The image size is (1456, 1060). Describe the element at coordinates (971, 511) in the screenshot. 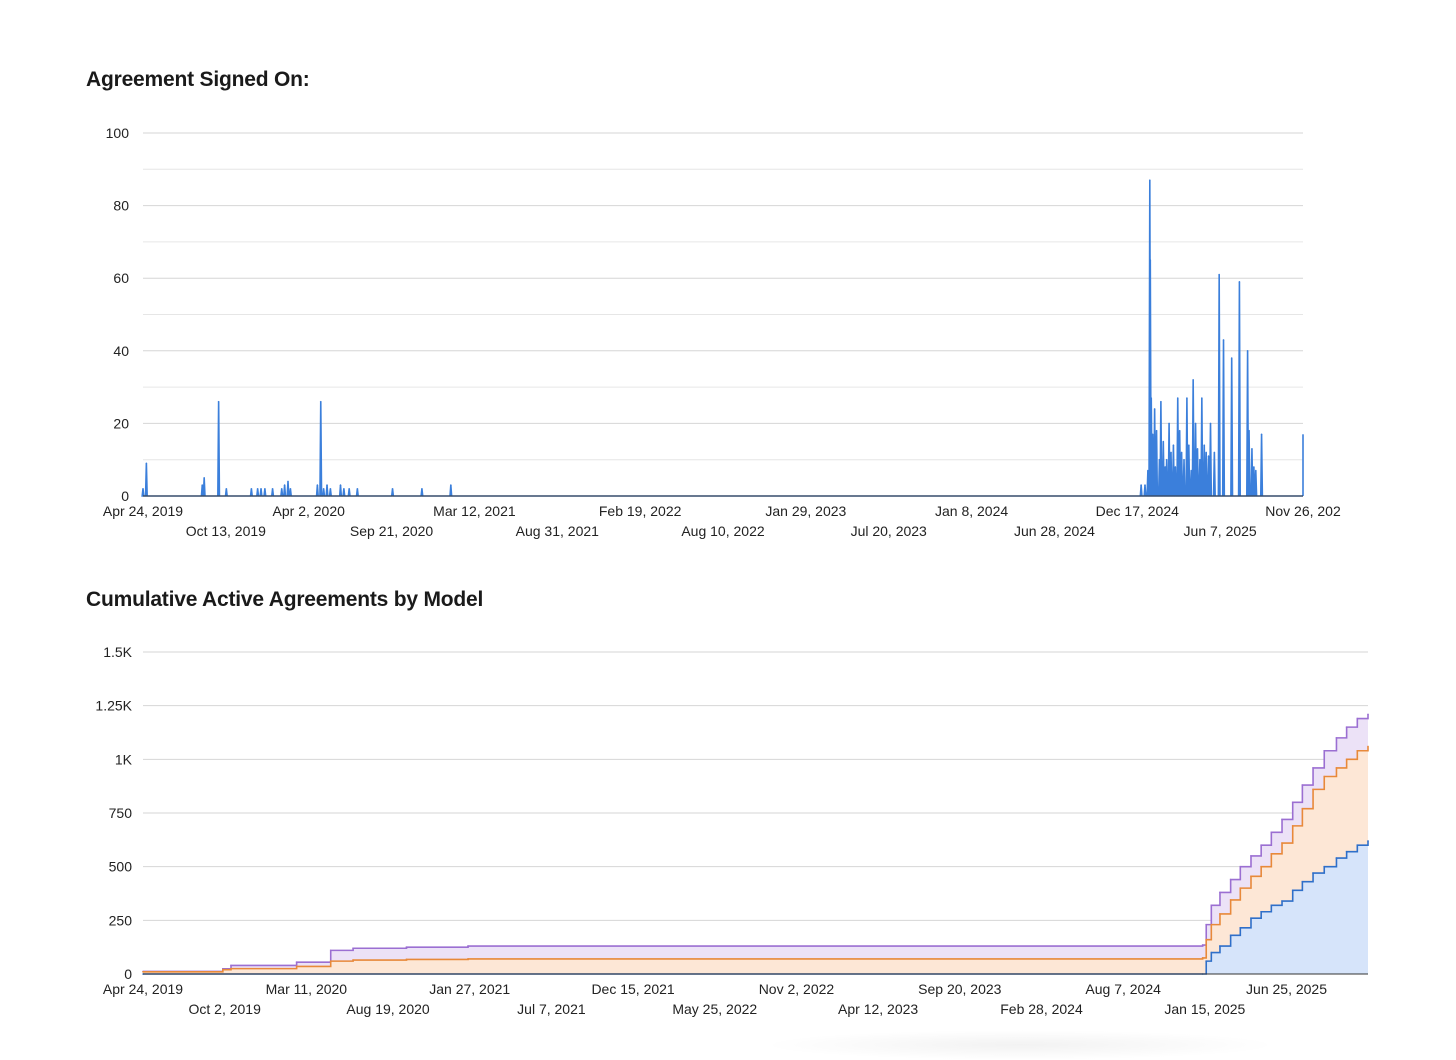

I see `x-tick-label: Jan 8, 2024` at that location.